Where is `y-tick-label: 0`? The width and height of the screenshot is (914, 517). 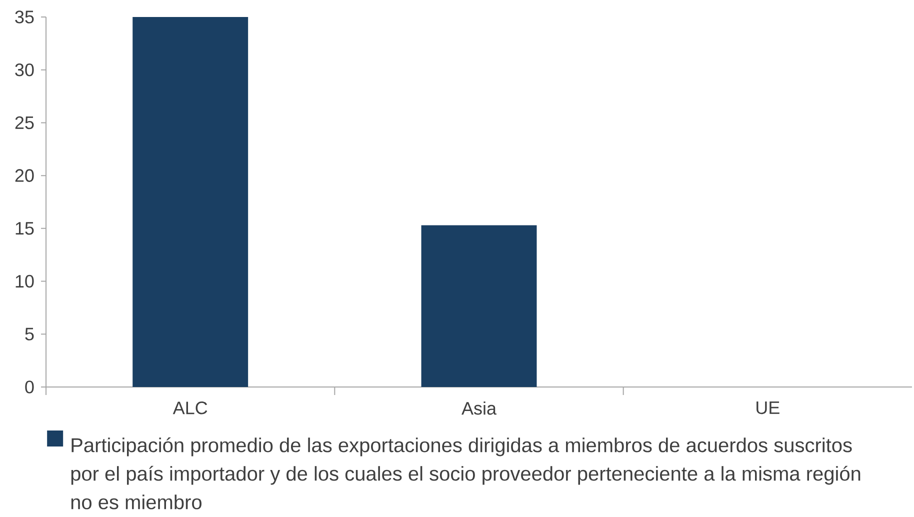 y-tick-label: 0 is located at coordinates (29, 387).